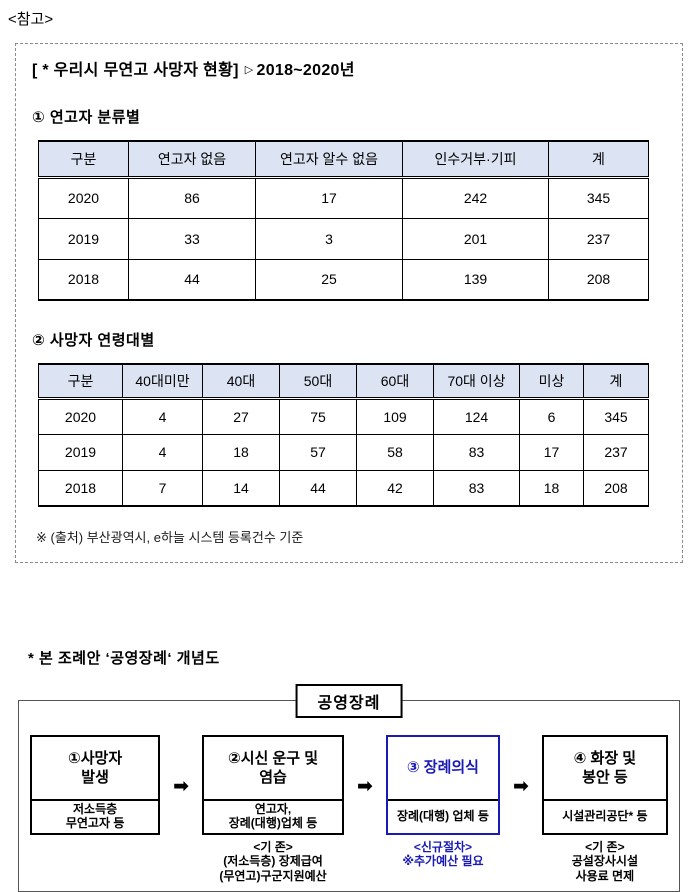 The width and height of the screenshot is (699, 892). What do you see at coordinates (273, 768) in the screenshot?
I see `step-title: ②시신 운구 및 염습` at bounding box center [273, 768].